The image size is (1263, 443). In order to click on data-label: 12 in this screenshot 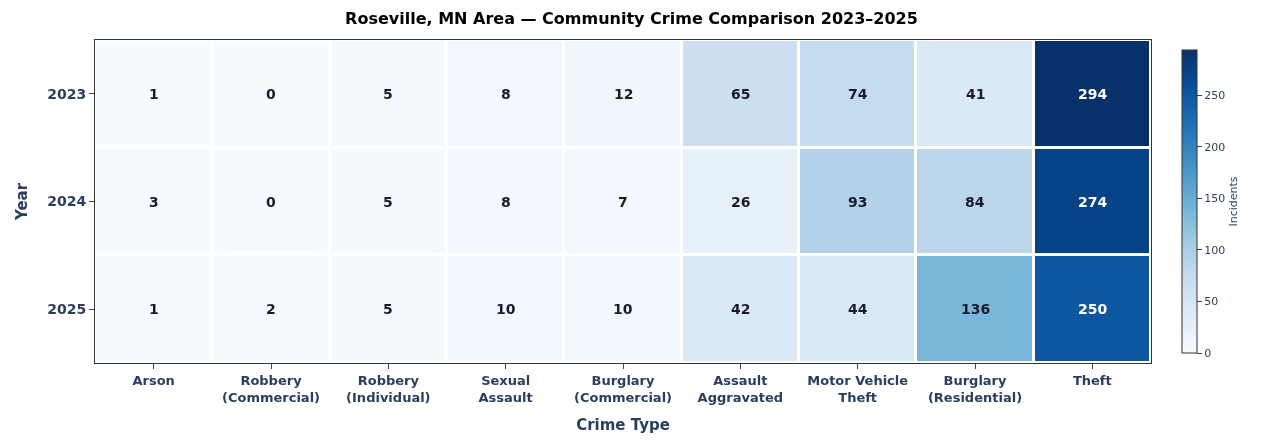, I will do `click(624, 94)`.